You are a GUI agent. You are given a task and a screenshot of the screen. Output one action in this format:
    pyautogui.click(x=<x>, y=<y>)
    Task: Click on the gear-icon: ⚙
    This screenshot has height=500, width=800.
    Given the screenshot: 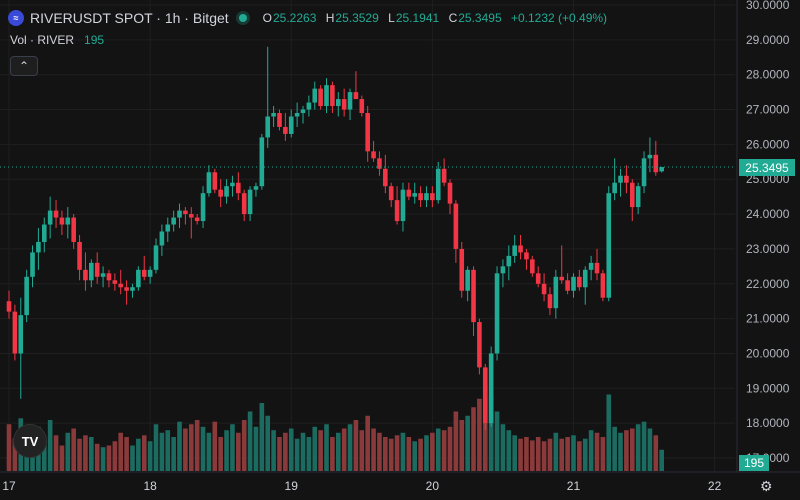 What is the action you would take?
    pyautogui.click(x=766, y=486)
    